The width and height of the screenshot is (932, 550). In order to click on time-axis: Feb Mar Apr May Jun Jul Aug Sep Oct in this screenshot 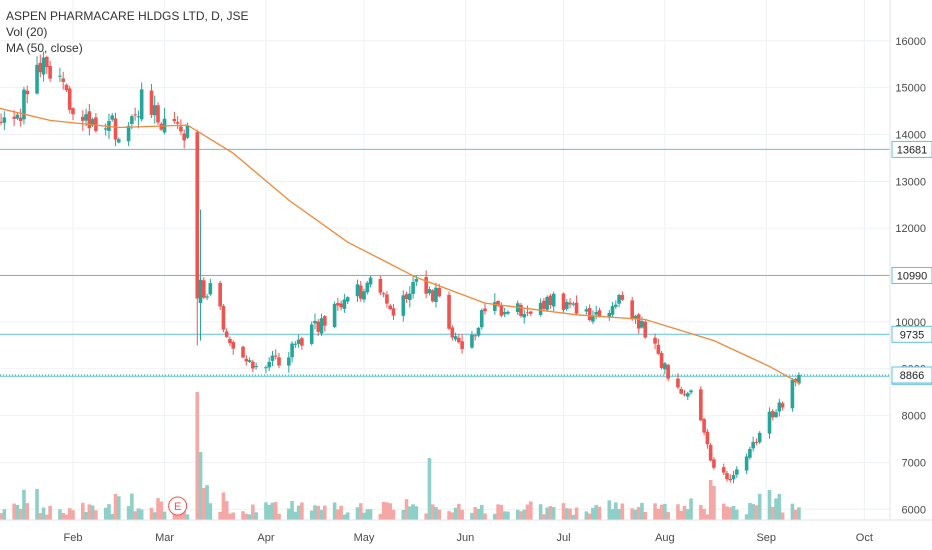, I will do `click(468, 538)`.